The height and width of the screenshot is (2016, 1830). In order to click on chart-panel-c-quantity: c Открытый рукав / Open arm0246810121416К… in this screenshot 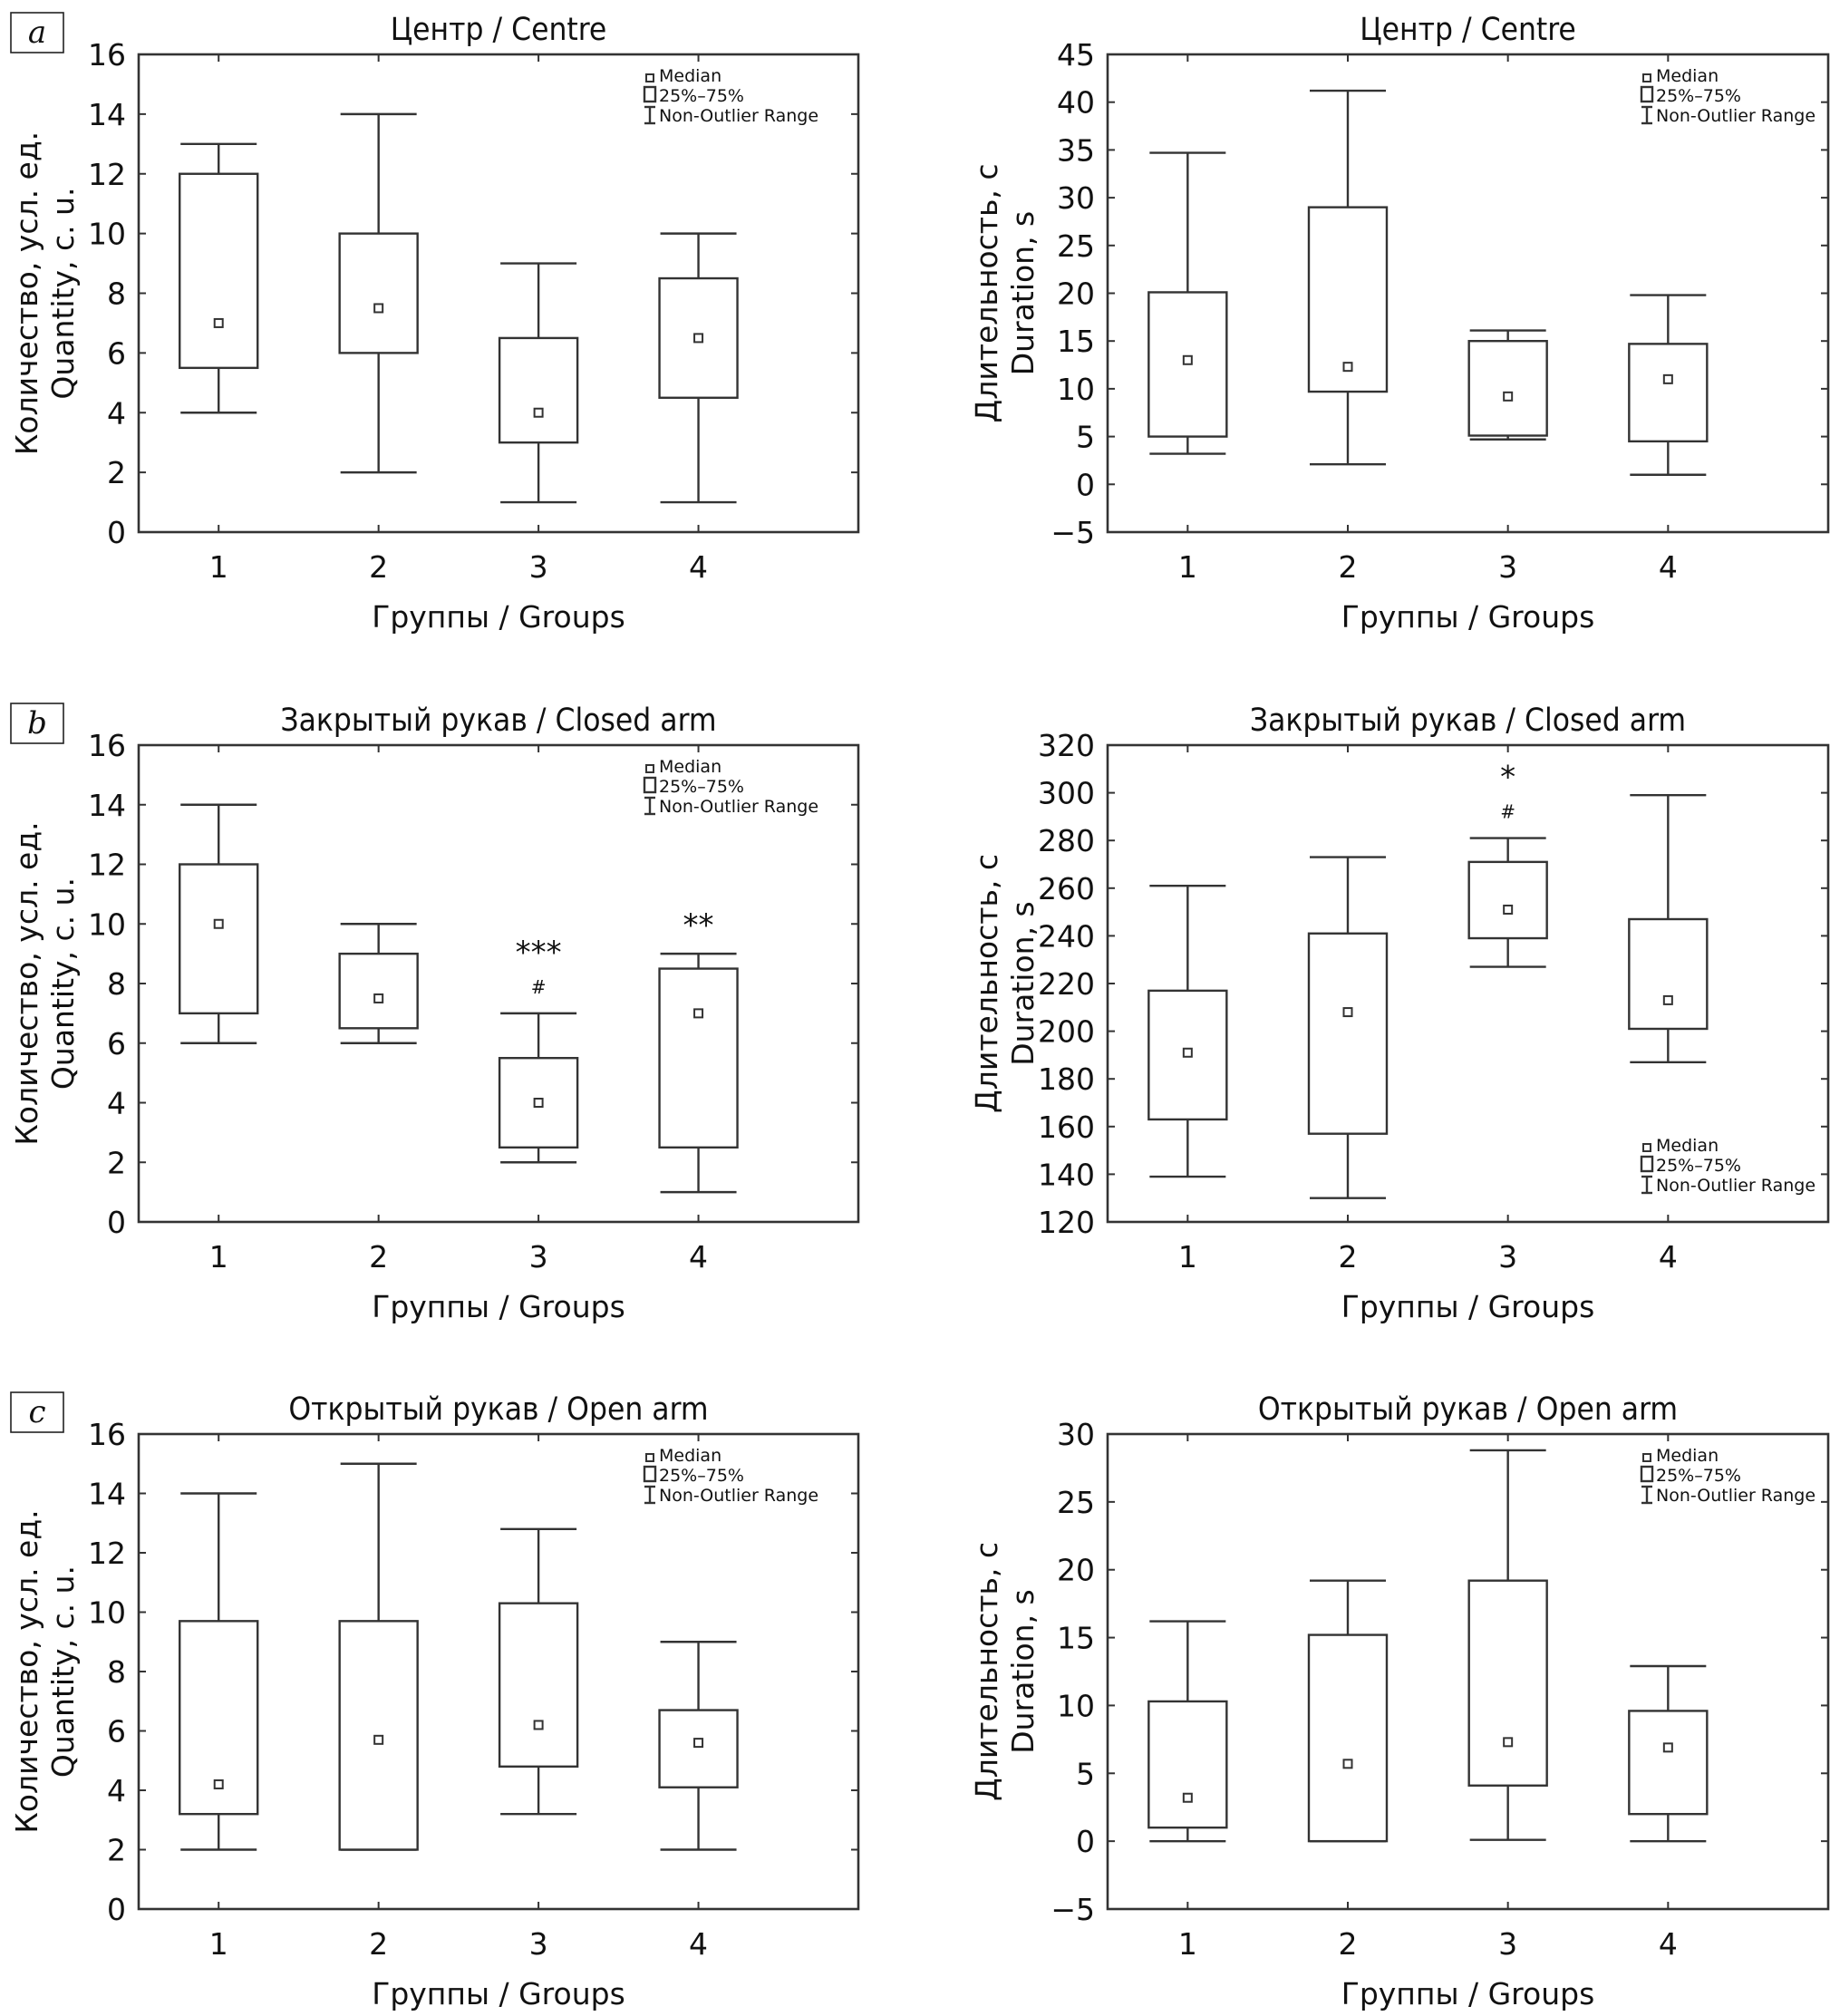, I will do `click(434, 1701)`.